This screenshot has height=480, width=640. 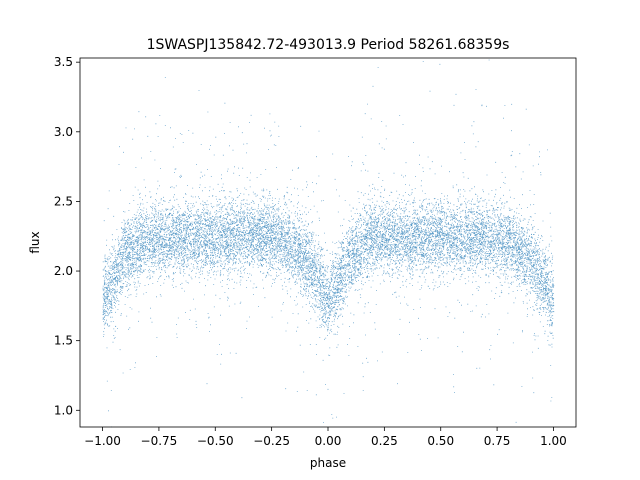 What do you see at coordinates (63, 132) in the screenshot?
I see `y-tick-label: 3.0` at bounding box center [63, 132].